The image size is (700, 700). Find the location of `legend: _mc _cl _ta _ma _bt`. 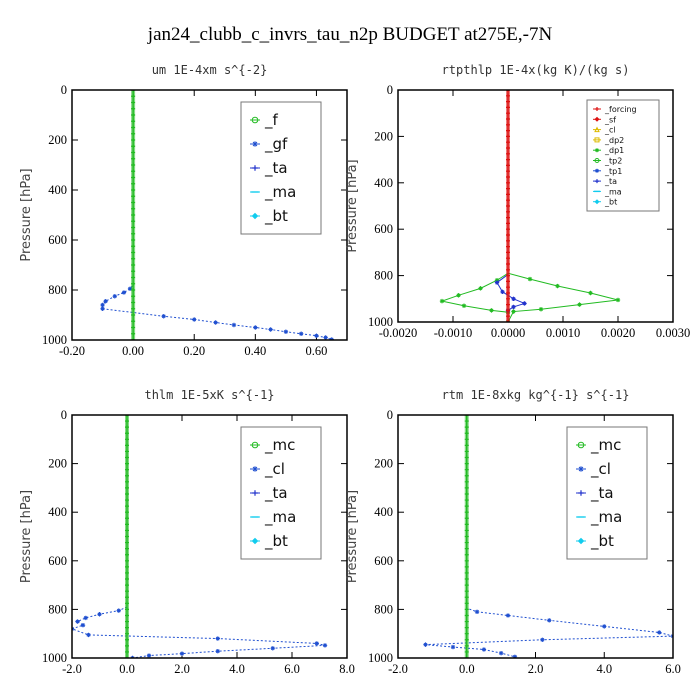

legend: _mc _cl _ta _ma _bt is located at coordinates (281, 493).